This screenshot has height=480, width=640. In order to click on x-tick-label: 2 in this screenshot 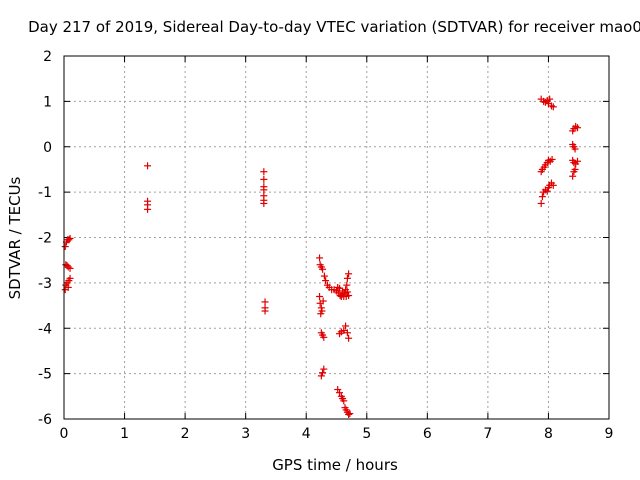, I will do `click(185, 434)`.